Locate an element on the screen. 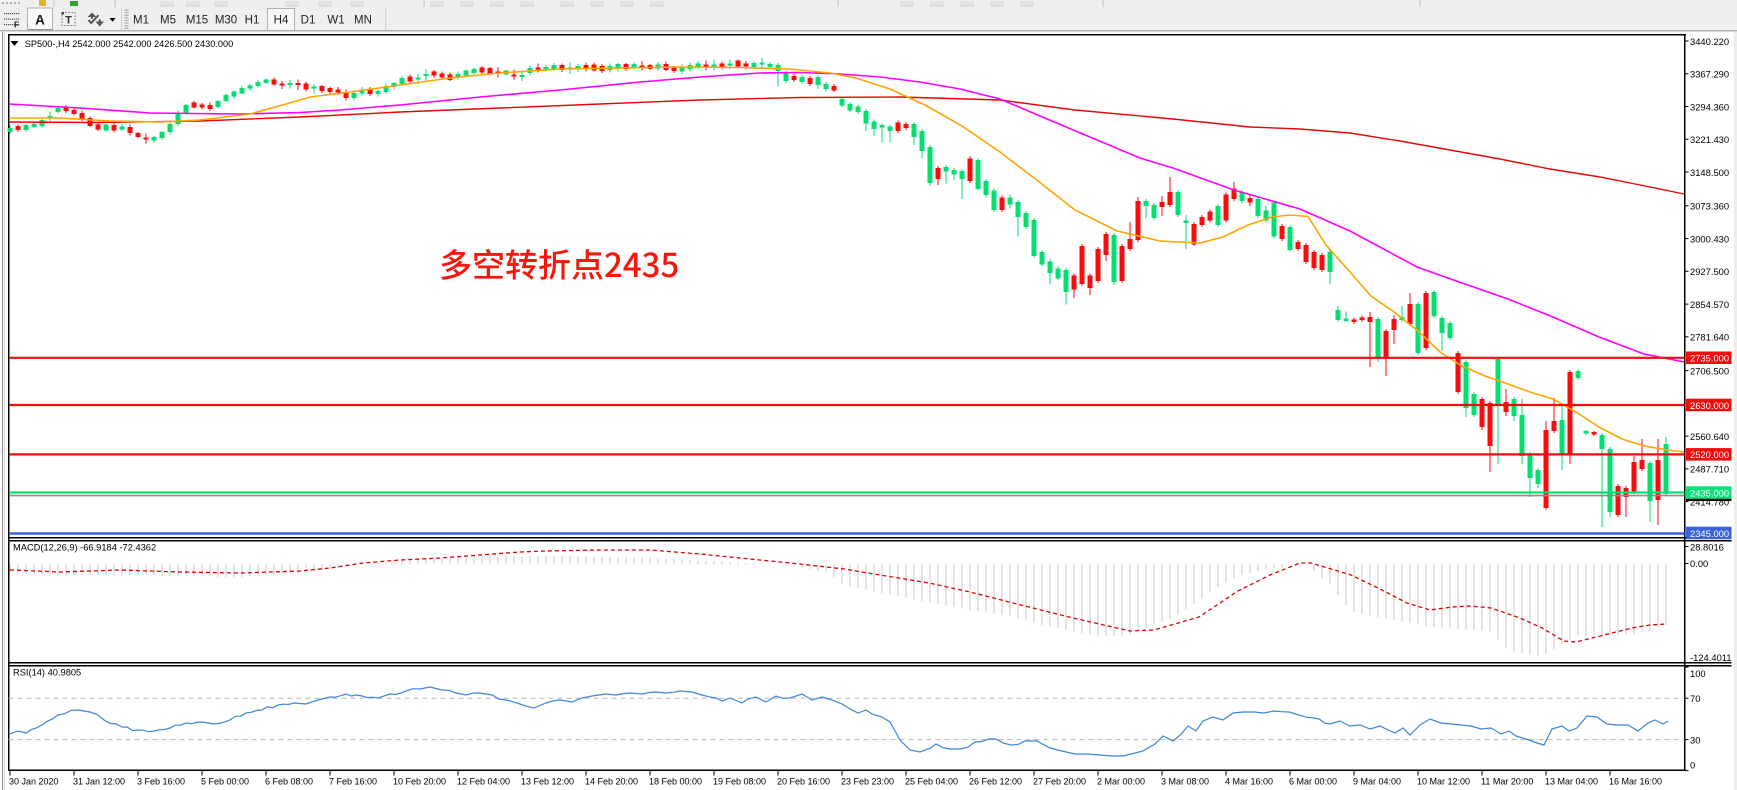 Image resolution: width=1737 pixels, height=790 pixels. svg-text: H4 is located at coordinates (281, 21).